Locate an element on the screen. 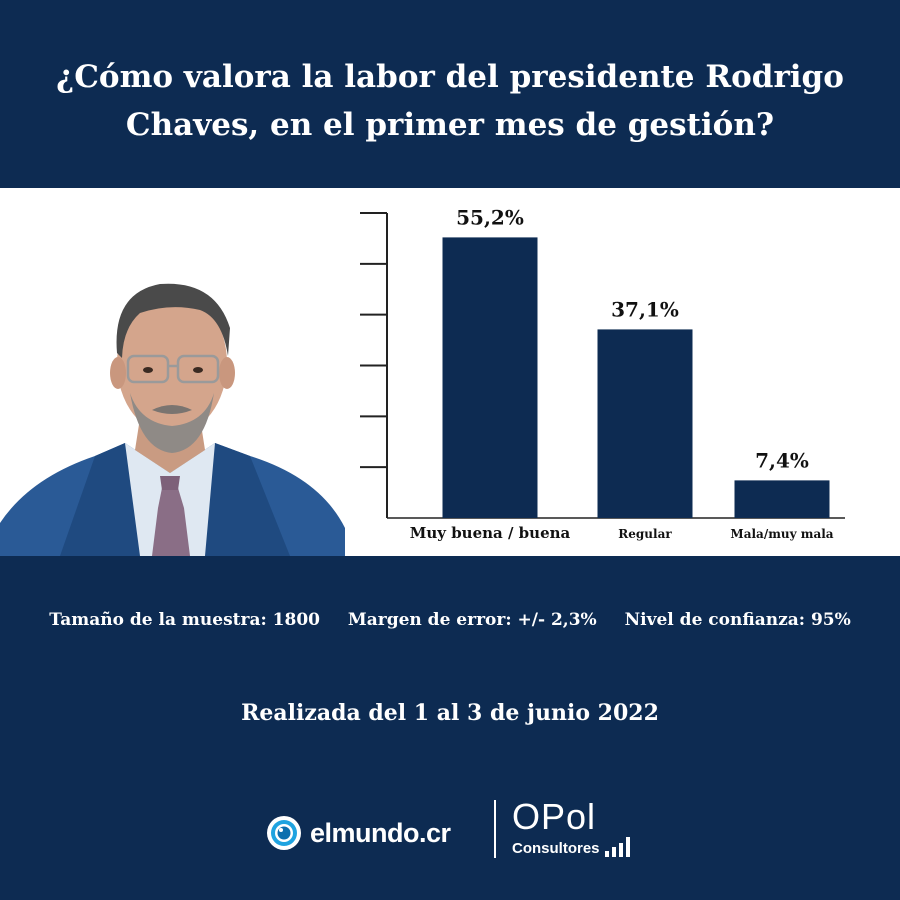  data-label-0: 55,2% is located at coordinates (490, 217).